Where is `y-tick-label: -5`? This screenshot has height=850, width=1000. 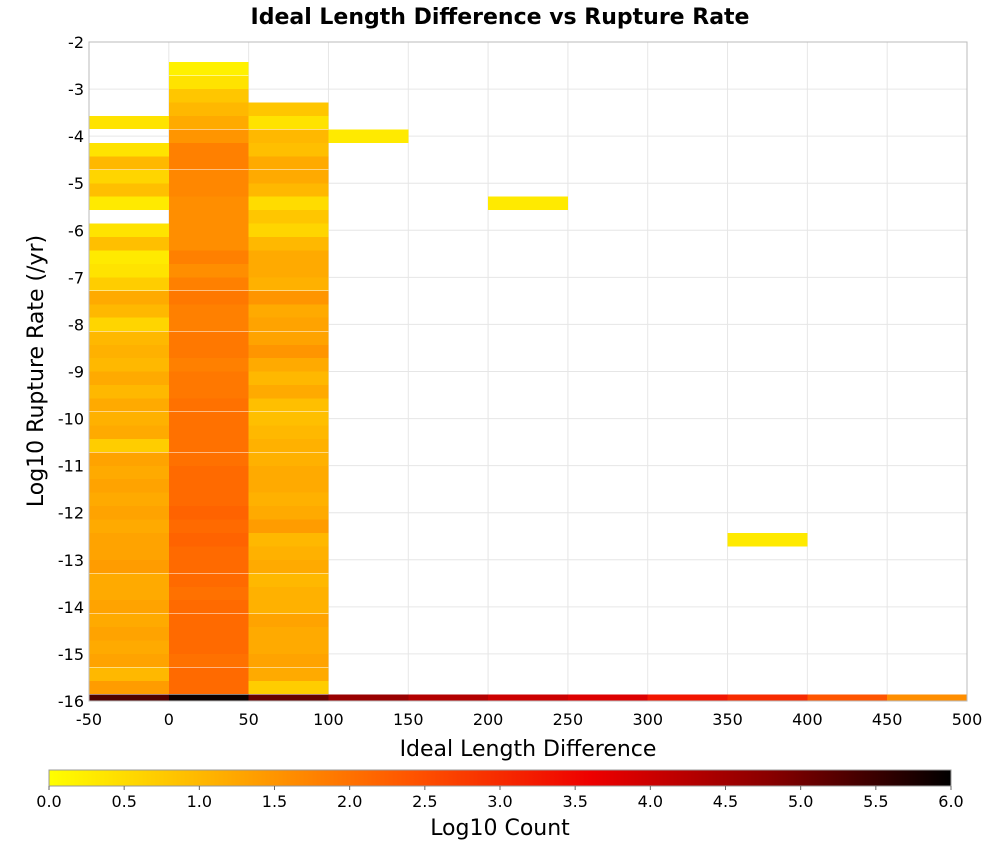
y-tick-label: -5 is located at coordinates (76, 183).